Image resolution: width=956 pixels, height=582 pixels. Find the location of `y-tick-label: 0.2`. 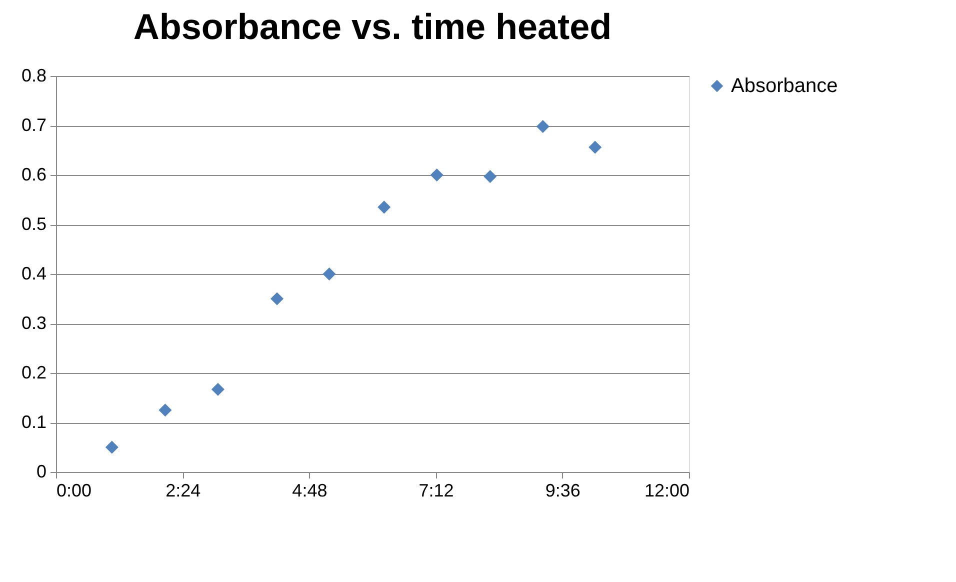

y-tick-label: 0.2 is located at coordinates (33, 372).